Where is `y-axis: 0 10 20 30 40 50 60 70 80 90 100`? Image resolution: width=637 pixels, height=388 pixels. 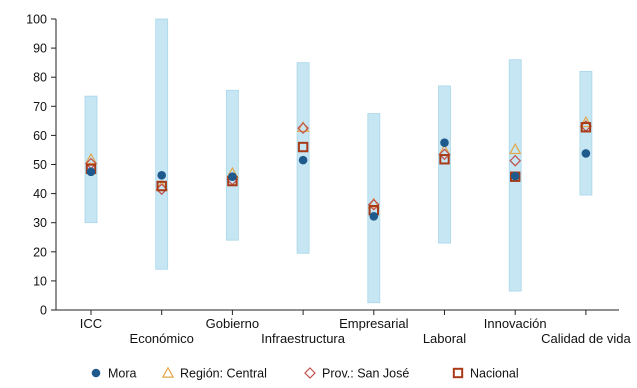 y-axis: 0 10 20 30 40 50 60 70 80 90 100 is located at coordinates (41, 165).